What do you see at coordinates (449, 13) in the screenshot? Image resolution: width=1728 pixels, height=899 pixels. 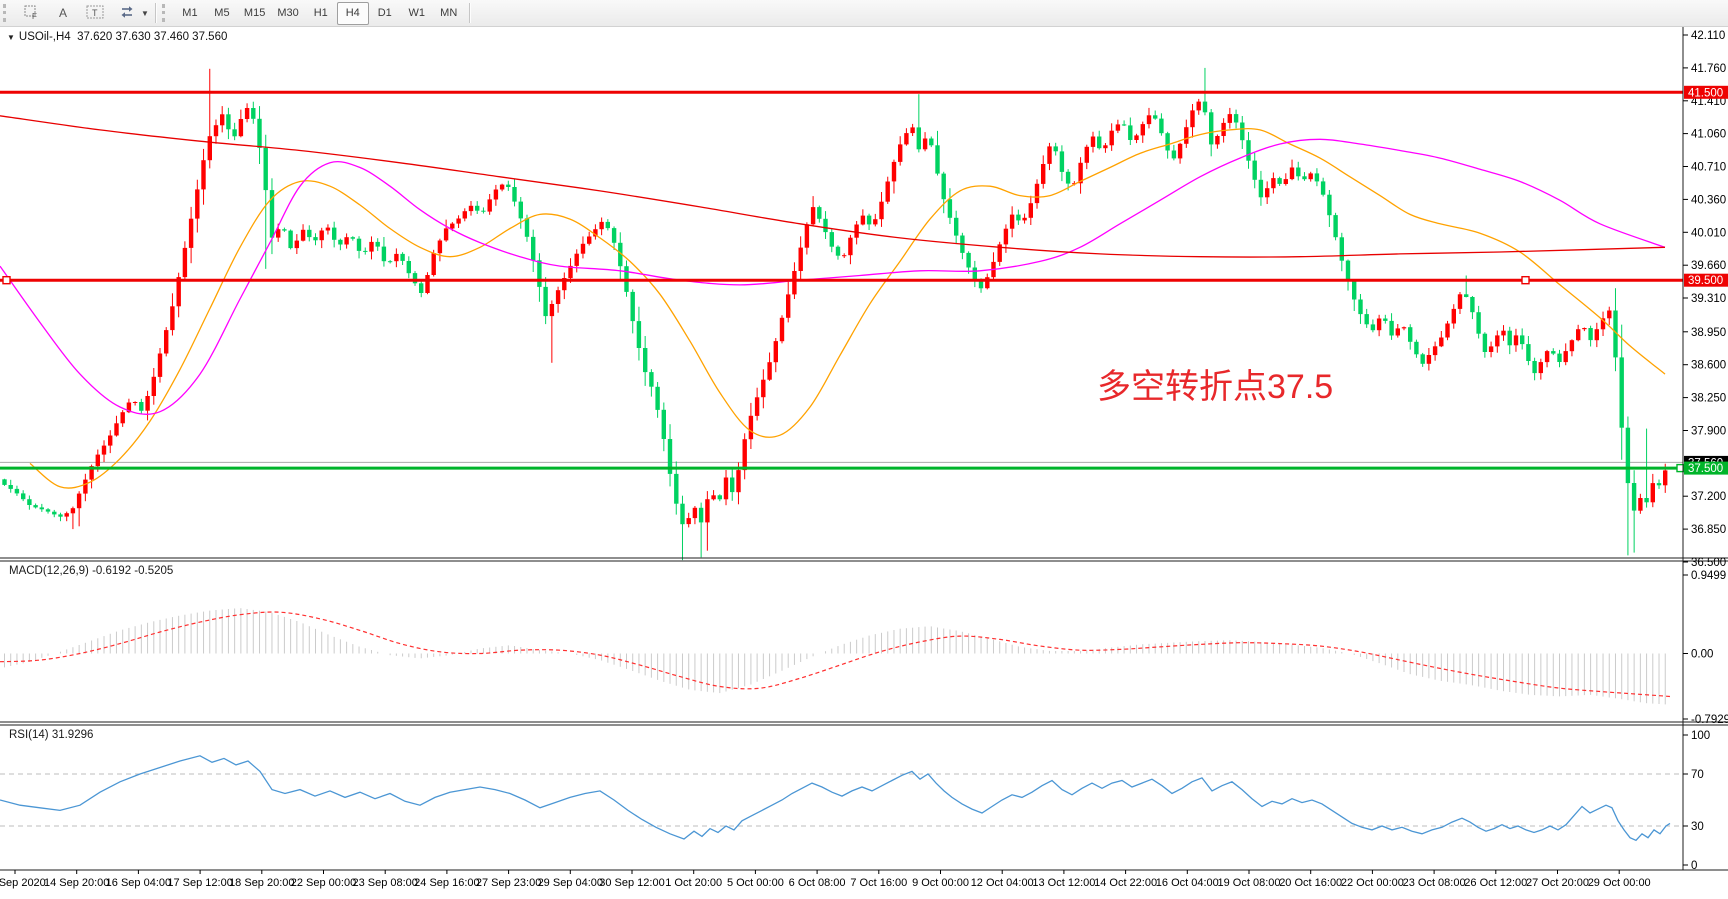 I see `timeframe-mn-button: MN` at bounding box center [449, 13].